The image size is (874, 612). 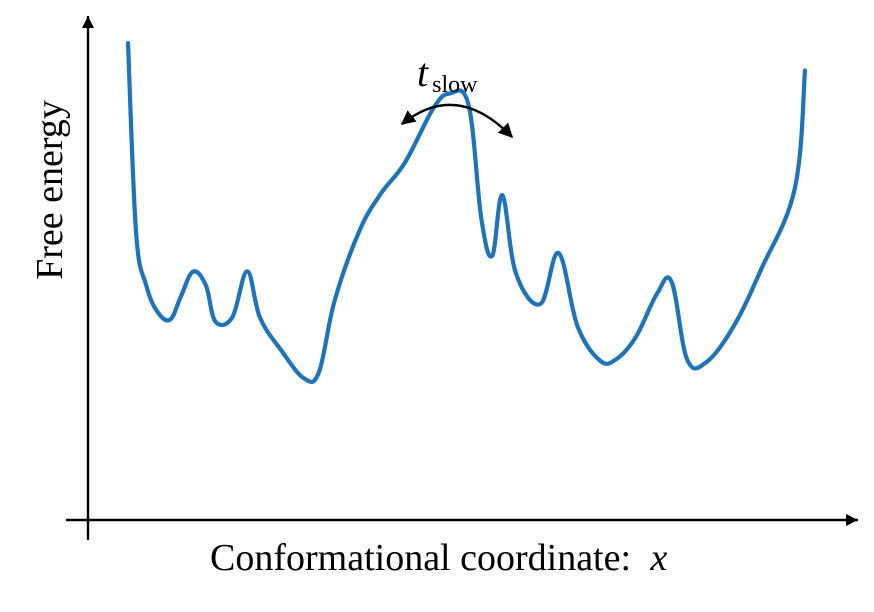 I want to click on t-slow-label: t slow, so click(x=447, y=74).